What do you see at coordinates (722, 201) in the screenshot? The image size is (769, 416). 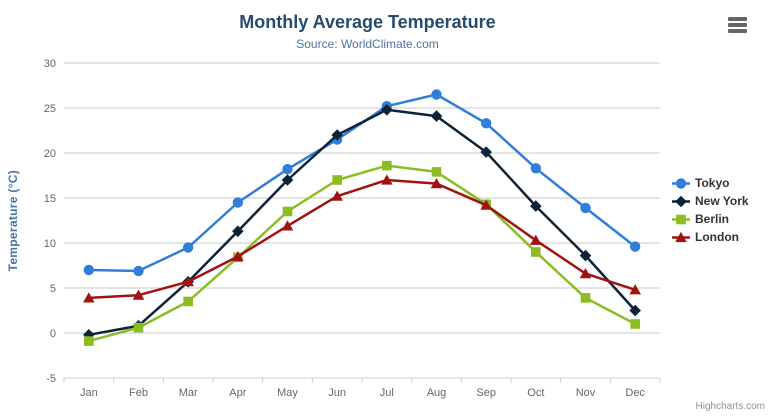 I see `legend-label: New York` at bounding box center [722, 201].